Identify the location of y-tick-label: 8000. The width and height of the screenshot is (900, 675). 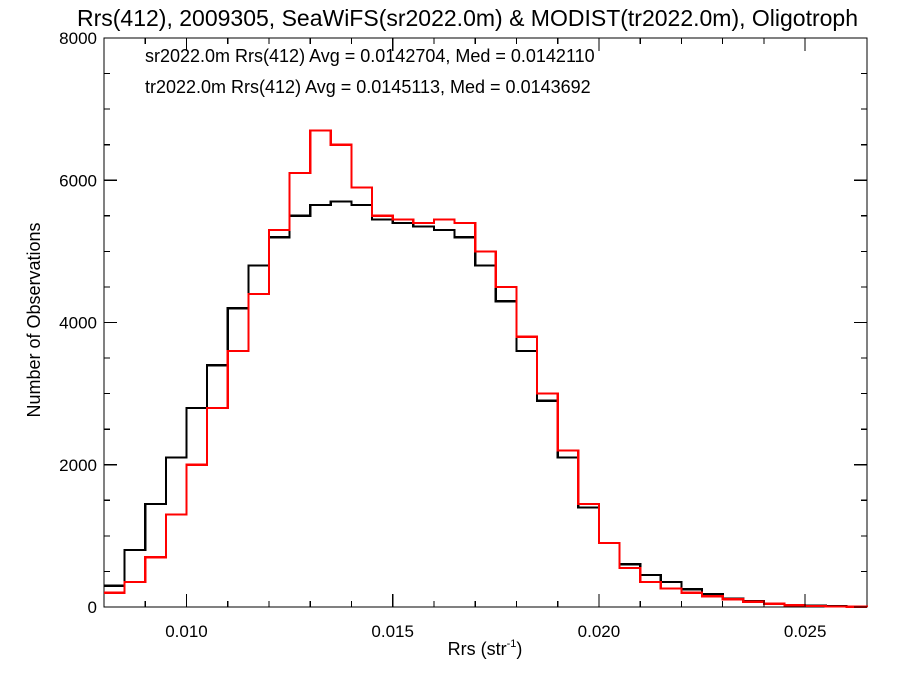
(78, 38).